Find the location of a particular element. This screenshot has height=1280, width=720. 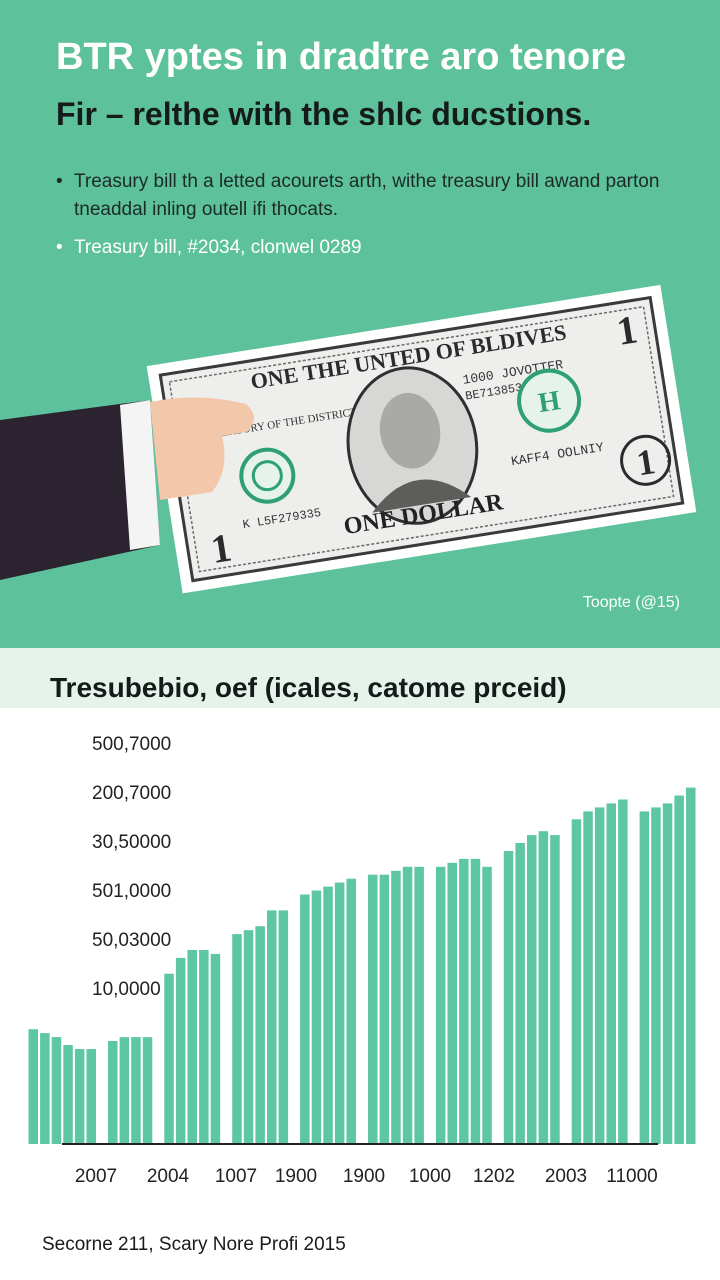

treasury-seal-inner is located at coordinates (267, 476).